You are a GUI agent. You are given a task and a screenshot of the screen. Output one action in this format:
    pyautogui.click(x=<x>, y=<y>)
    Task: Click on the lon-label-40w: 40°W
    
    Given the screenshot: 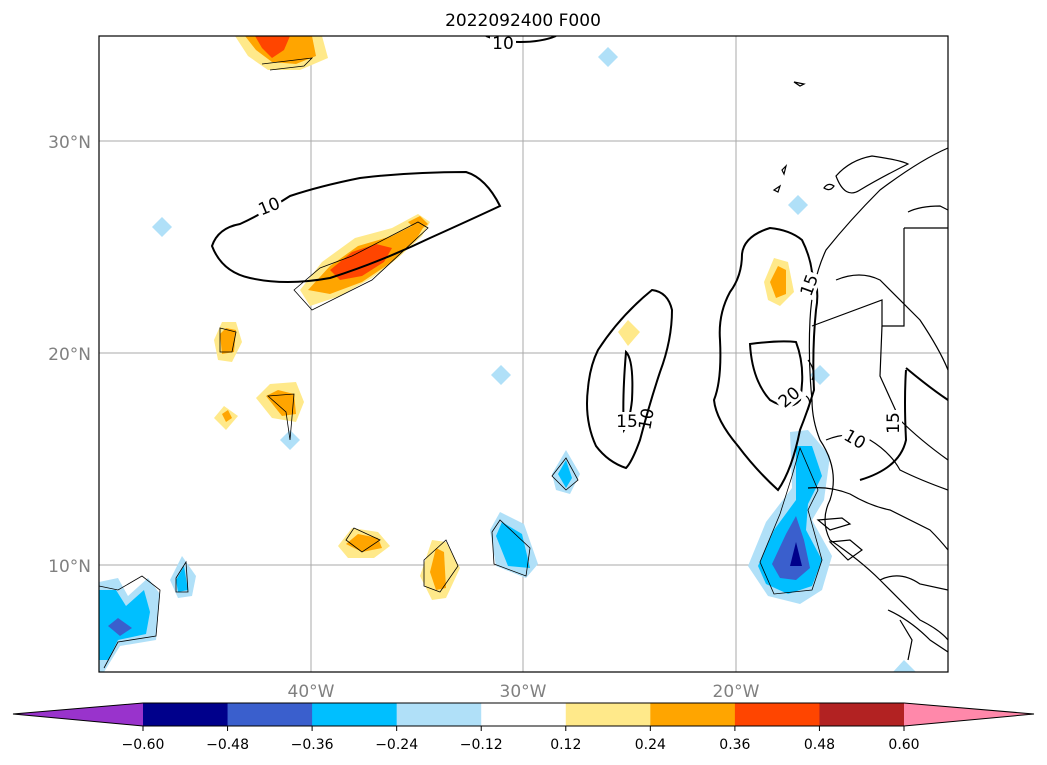 What is the action you would take?
    pyautogui.click(x=311, y=692)
    